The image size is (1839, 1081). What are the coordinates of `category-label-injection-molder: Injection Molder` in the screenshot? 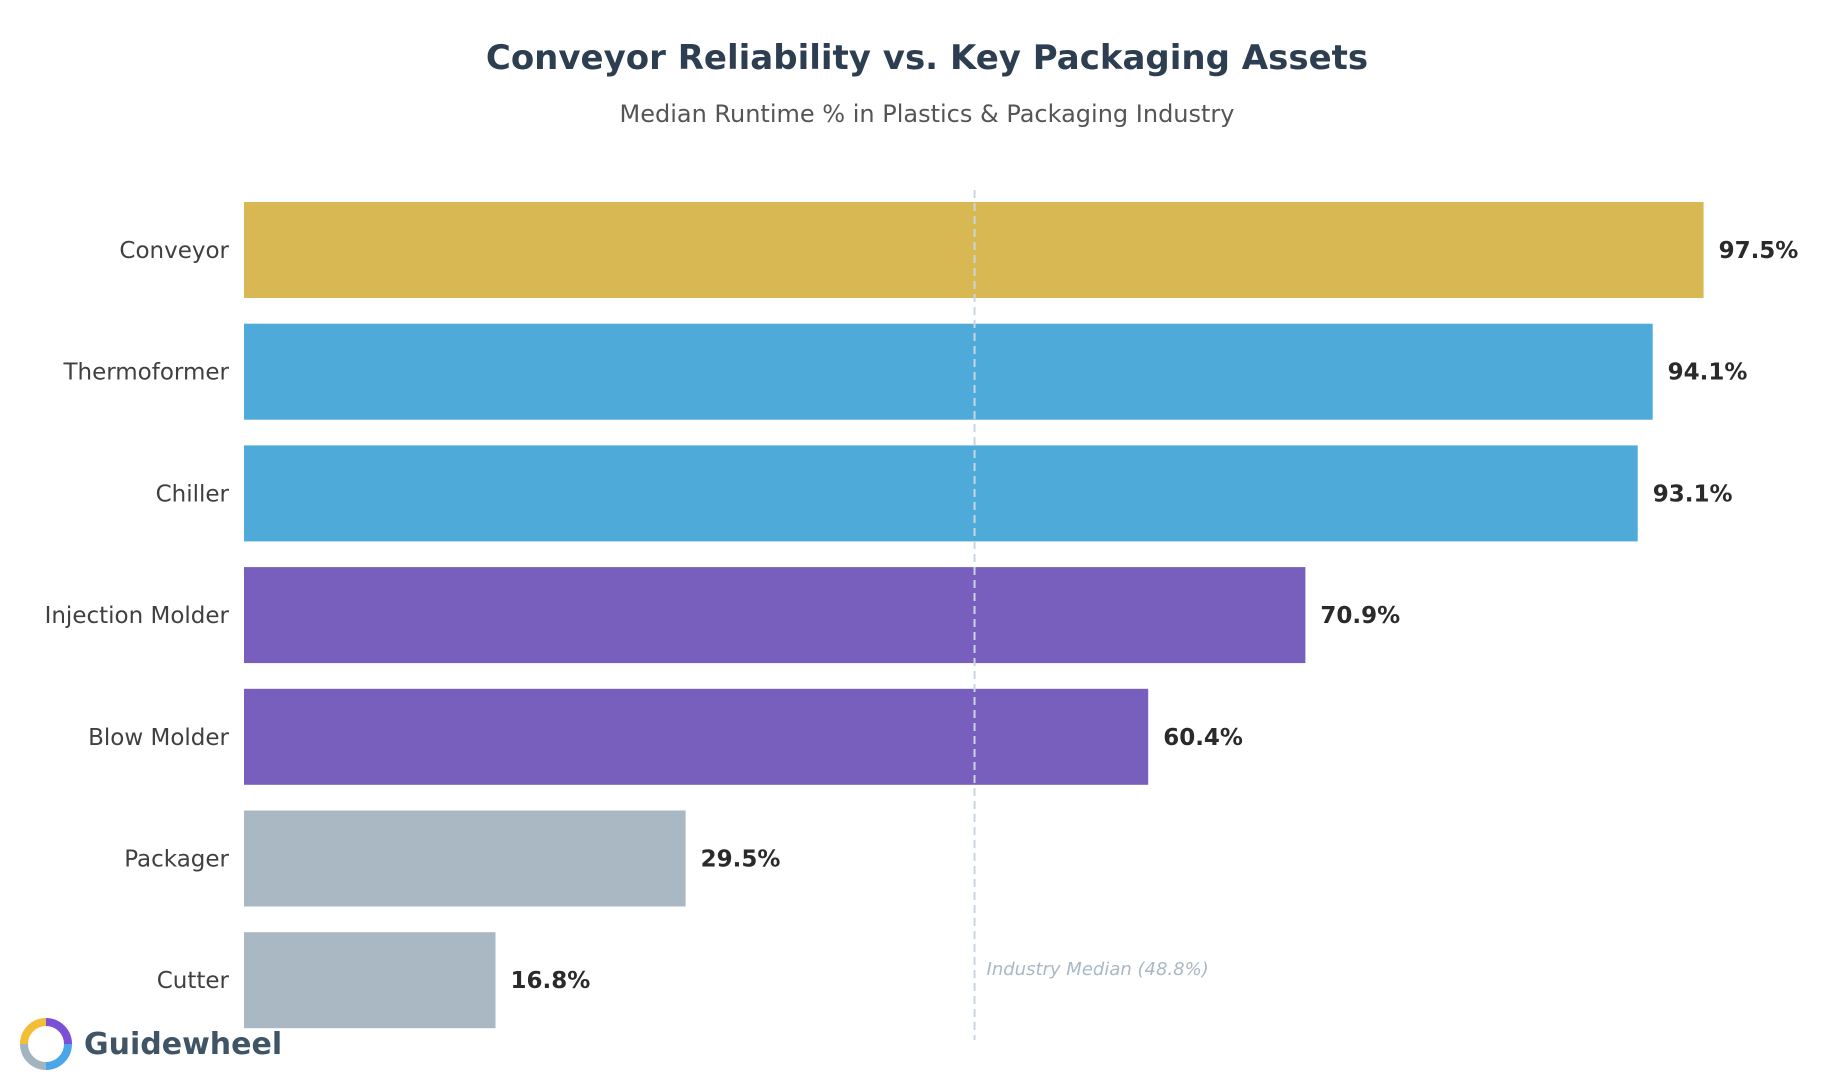 It's located at (137, 616).